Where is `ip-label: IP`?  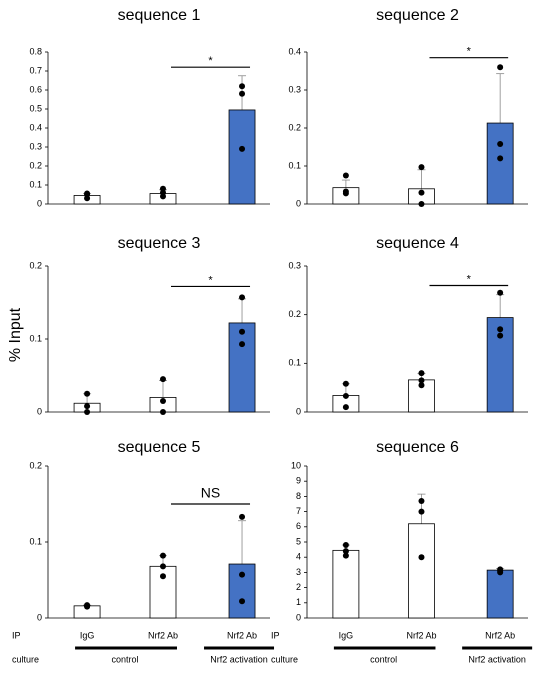
ip-label: IP is located at coordinates (275, 635).